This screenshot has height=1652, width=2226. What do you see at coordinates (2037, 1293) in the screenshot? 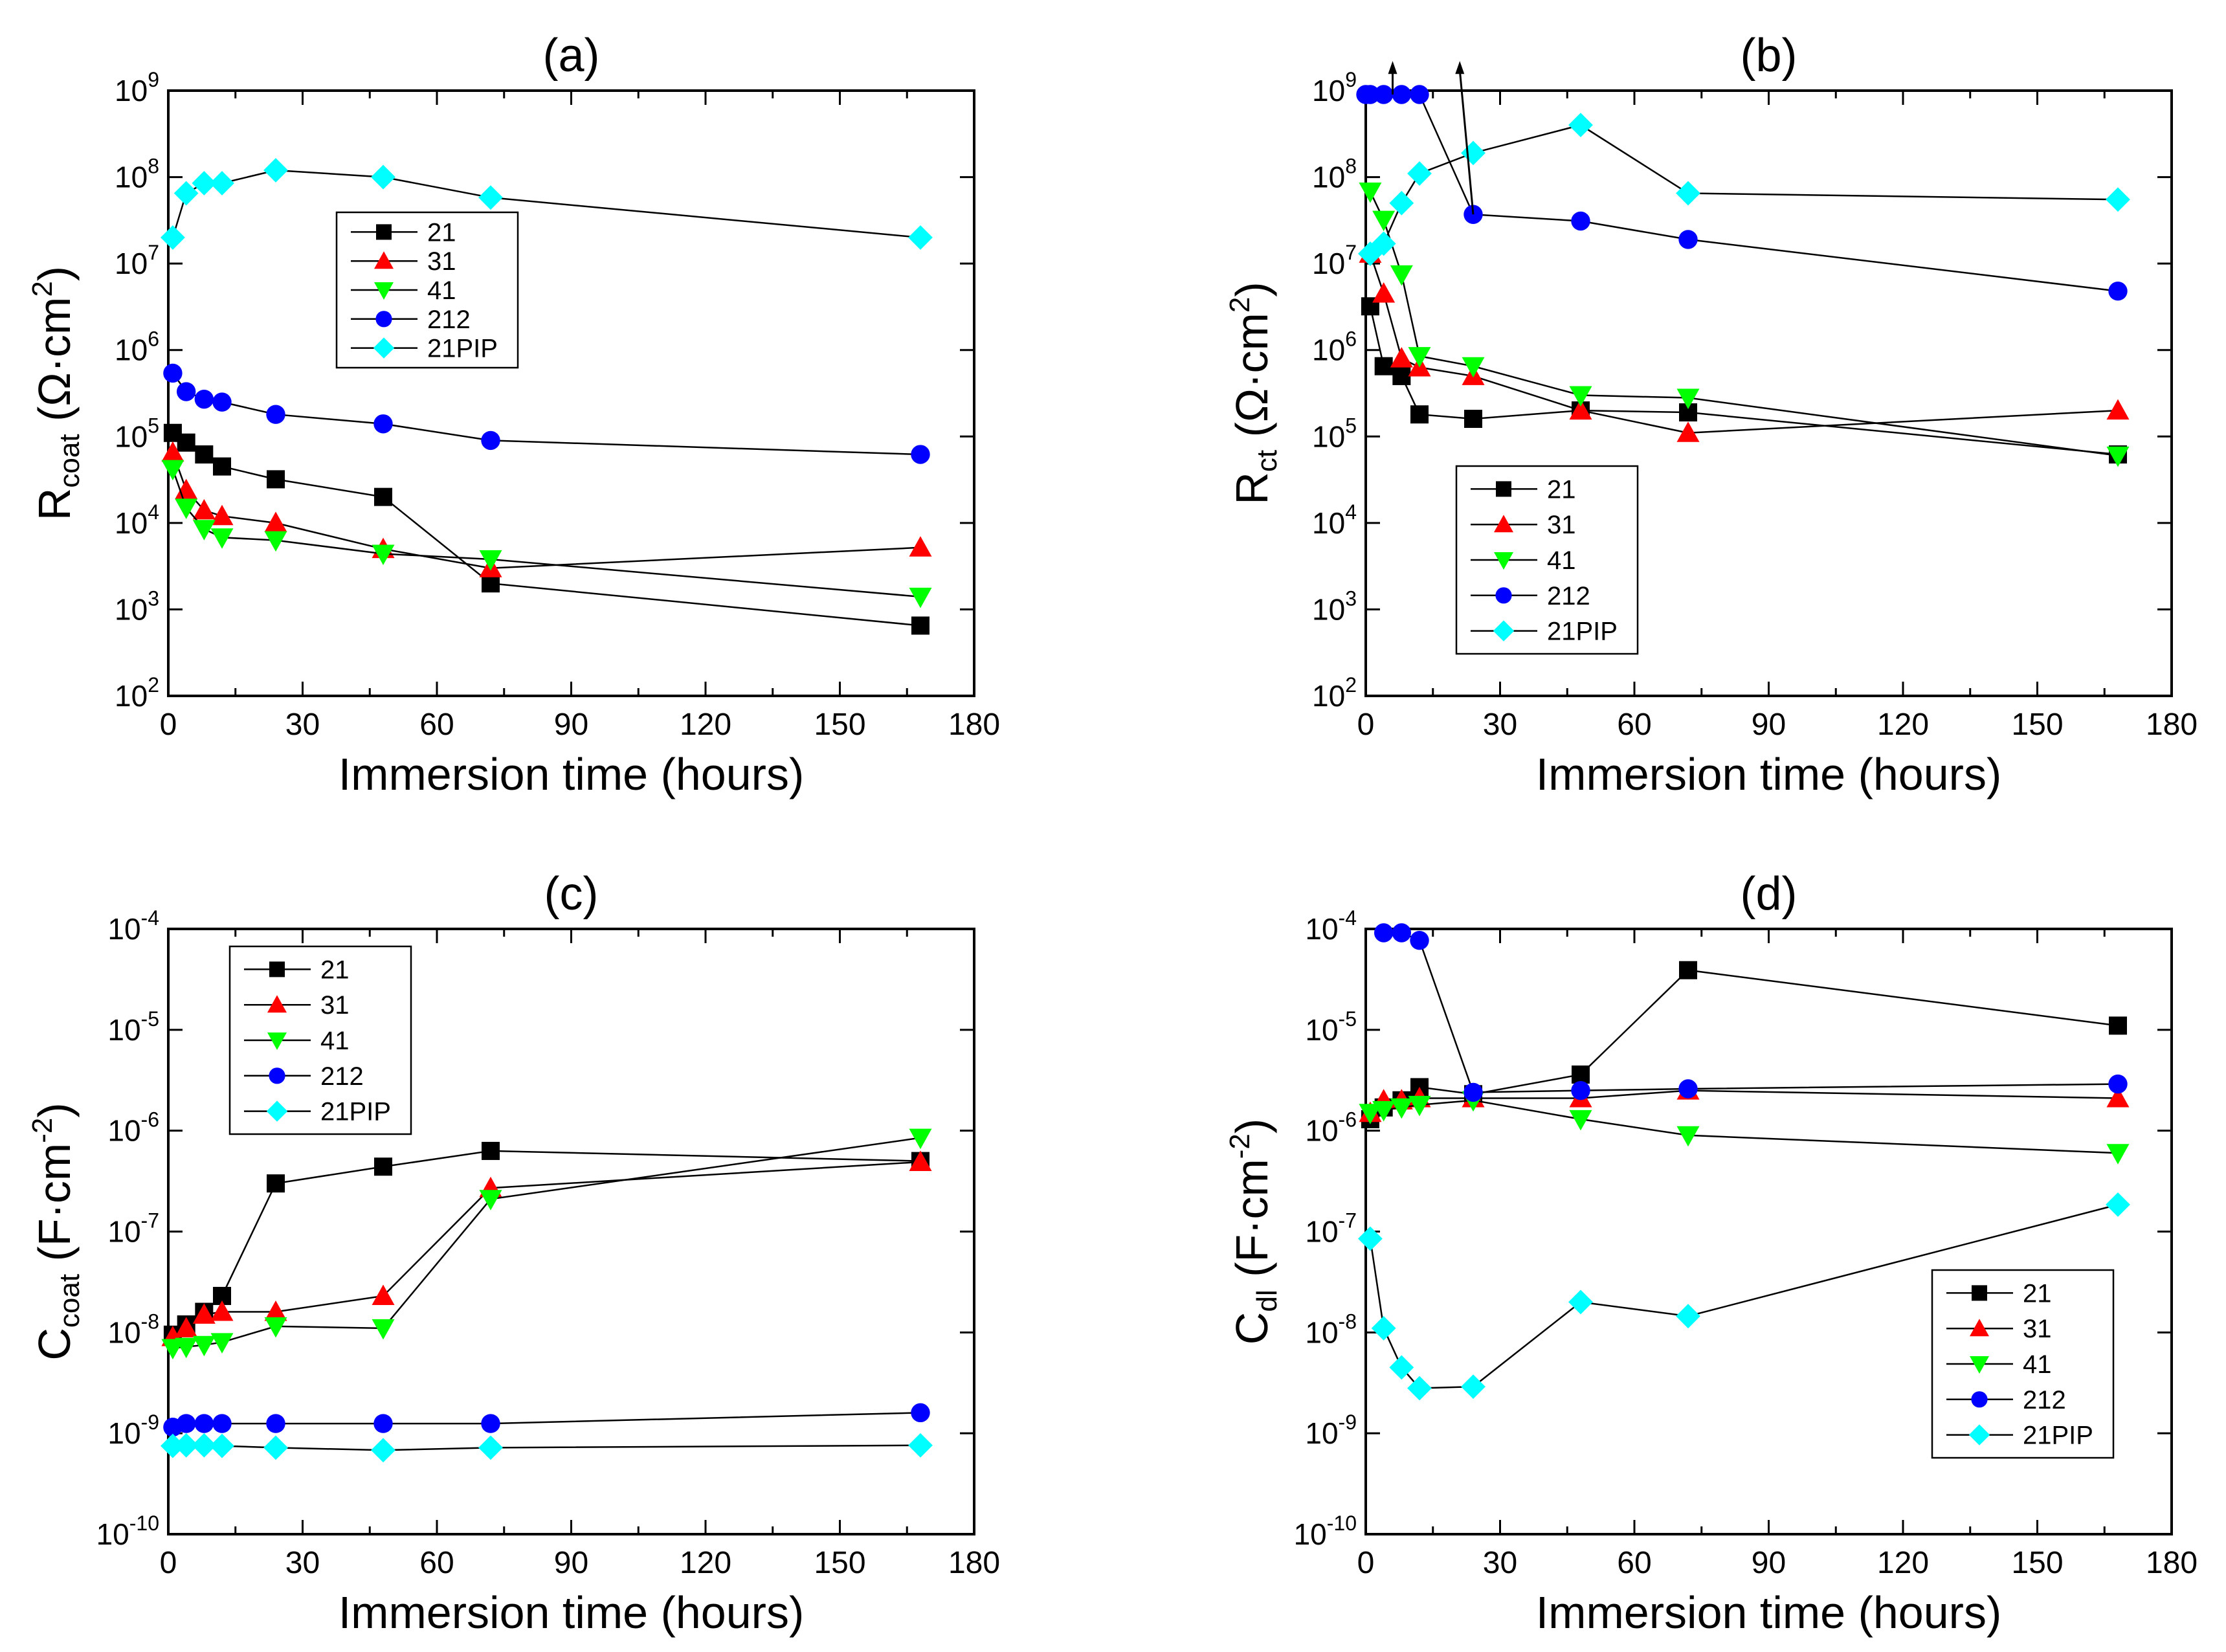
I see `legend-label: 21` at bounding box center [2037, 1293].